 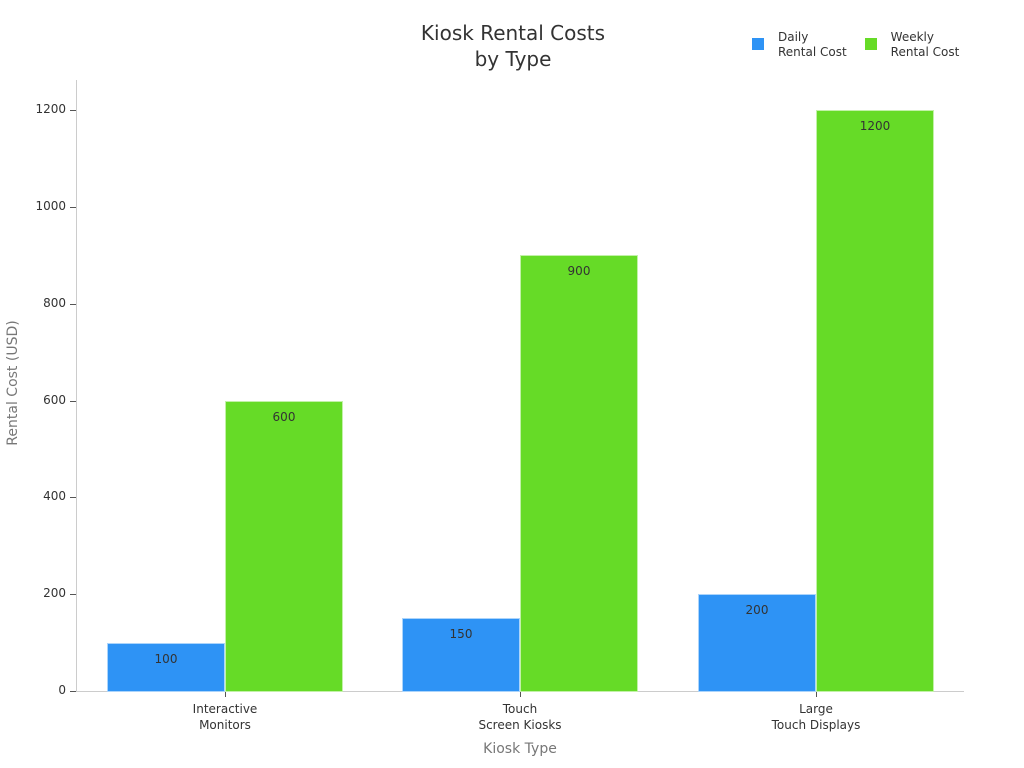 I want to click on legend-label-daily-2: Rental Cost, so click(x=812, y=52).